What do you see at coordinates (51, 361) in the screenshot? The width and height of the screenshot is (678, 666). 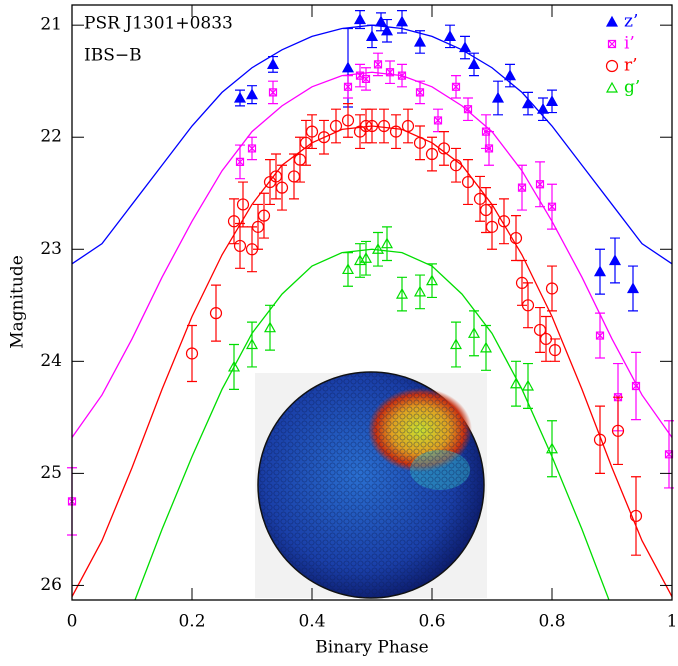 I see `y-tick-label: 24` at bounding box center [51, 361].